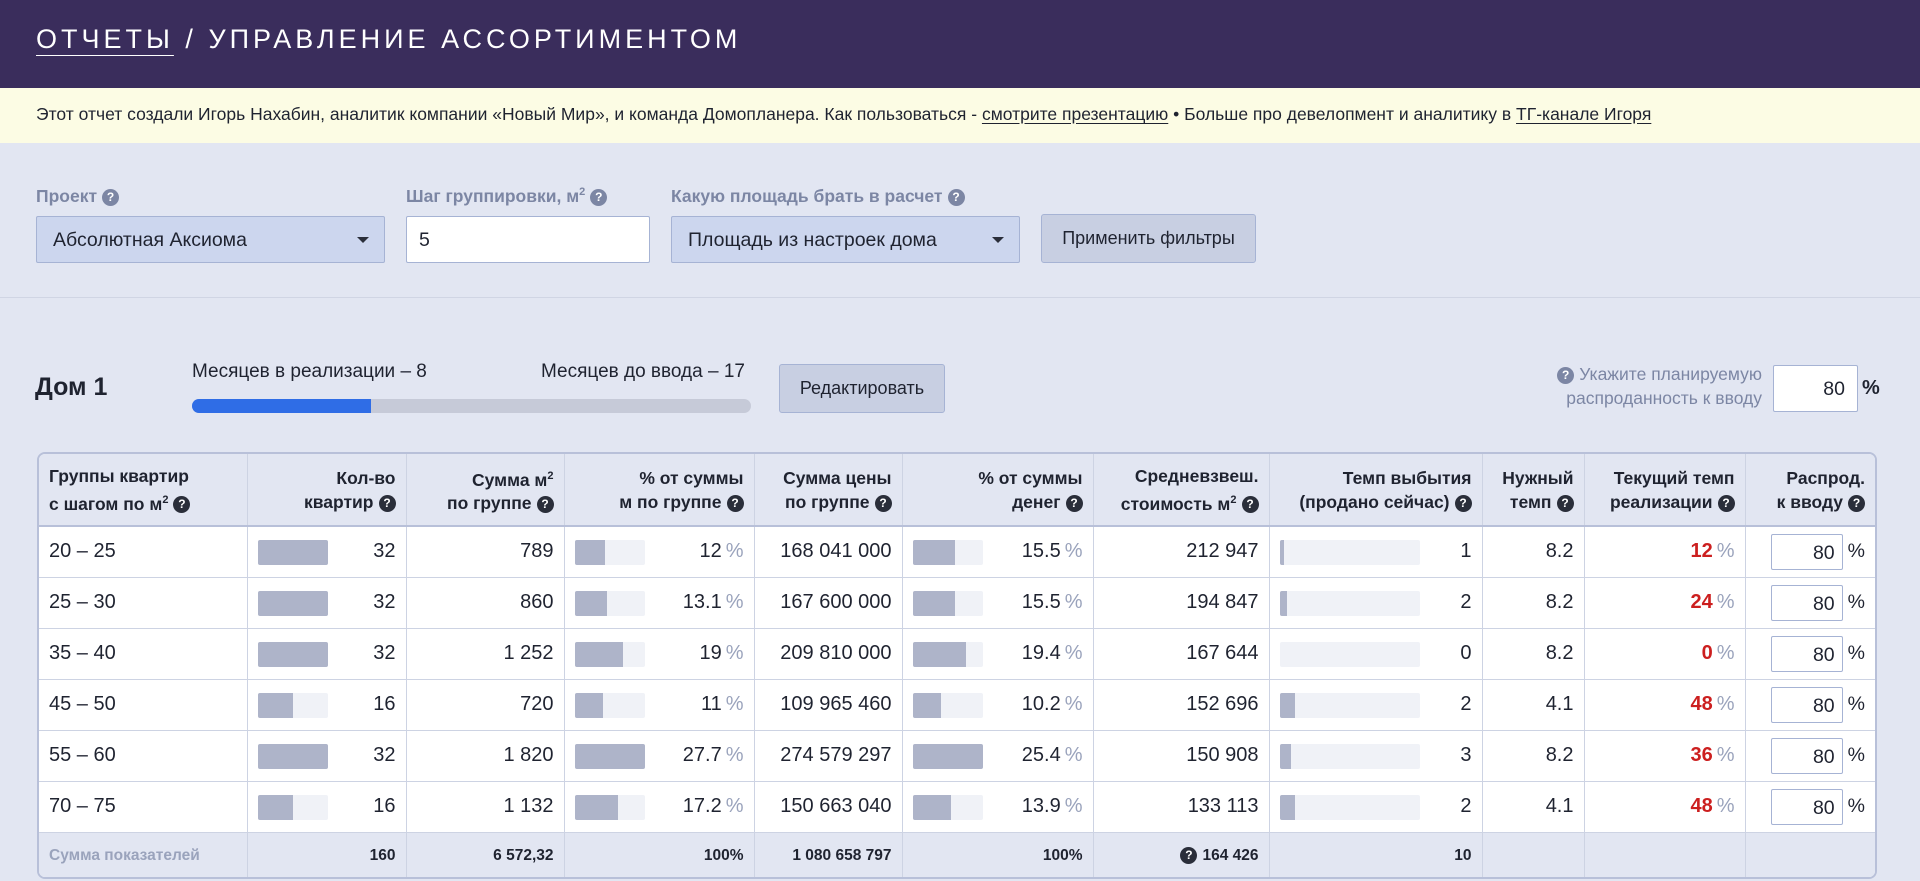  What do you see at coordinates (1349, 807) in the screenshot?
I see `sold-rate-bar` at bounding box center [1349, 807].